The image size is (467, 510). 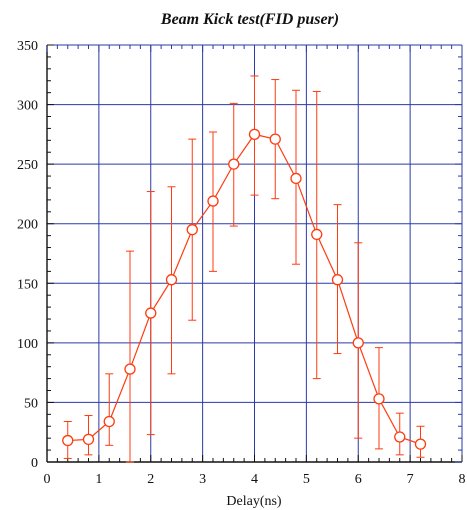 What do you see at coordinates (98, 479) in the screenshot?
I see `x-tick-label: 1` at bounding box center [98, 479].